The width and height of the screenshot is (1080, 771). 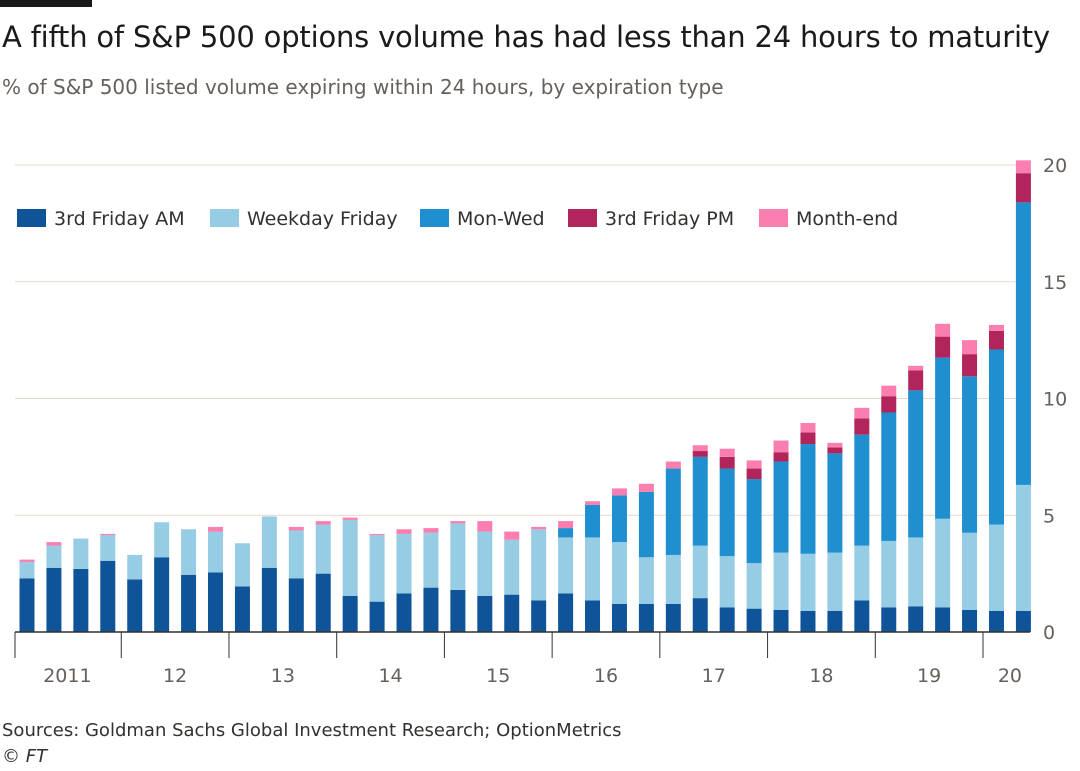 I want to click on legend-item: 3rd Friday PM, so click(x=651, y=219).